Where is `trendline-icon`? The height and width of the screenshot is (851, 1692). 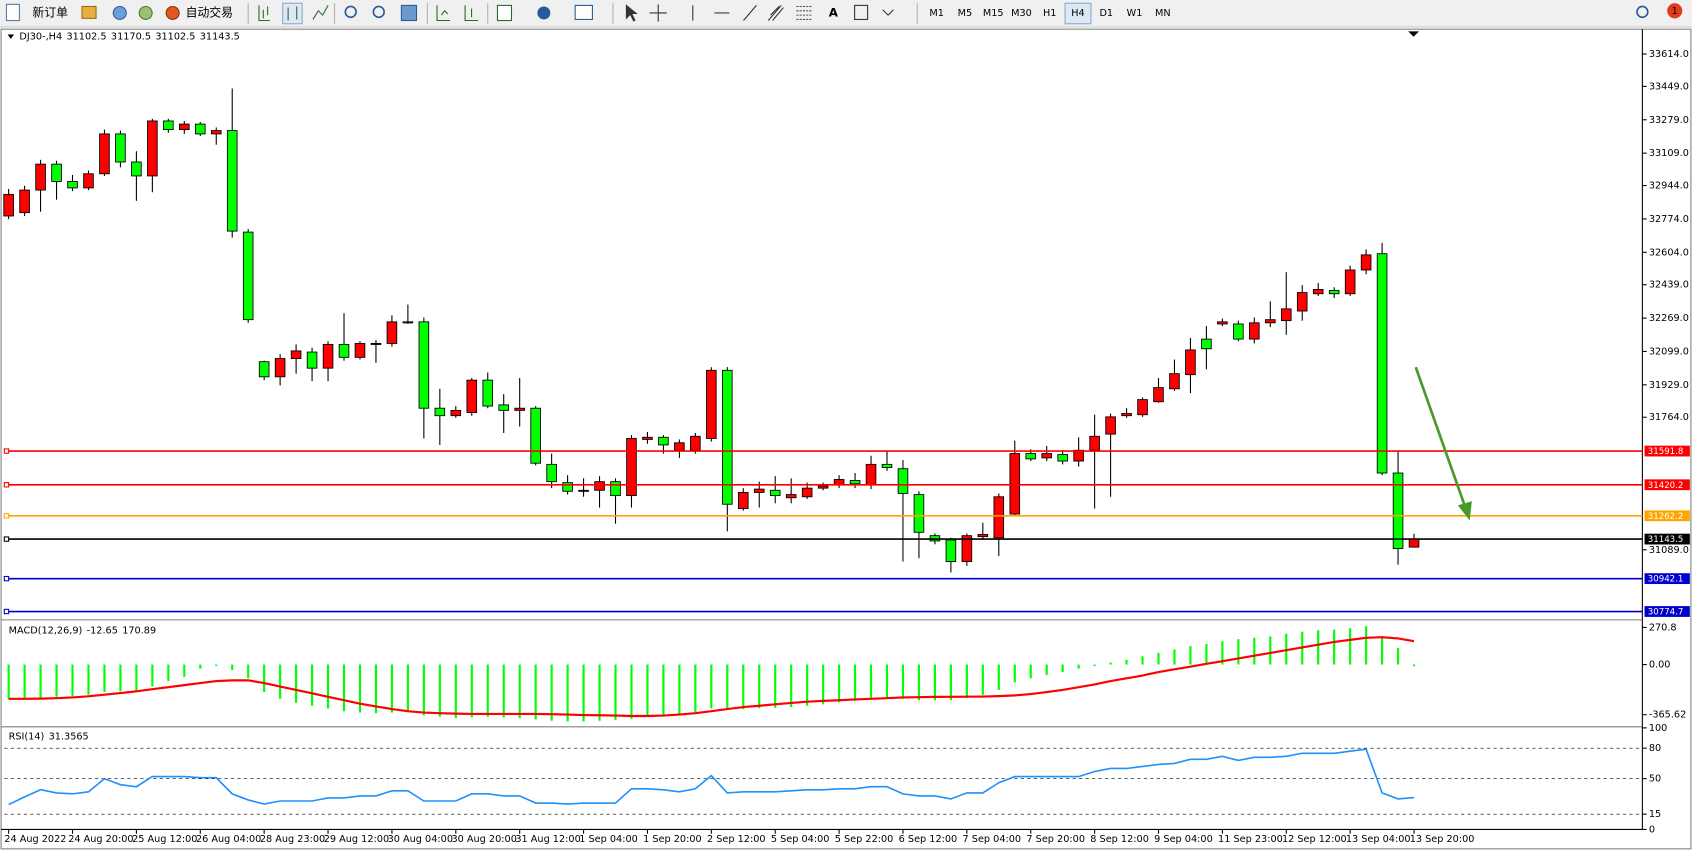
trendline-icon is located at coordinates (750, 13).